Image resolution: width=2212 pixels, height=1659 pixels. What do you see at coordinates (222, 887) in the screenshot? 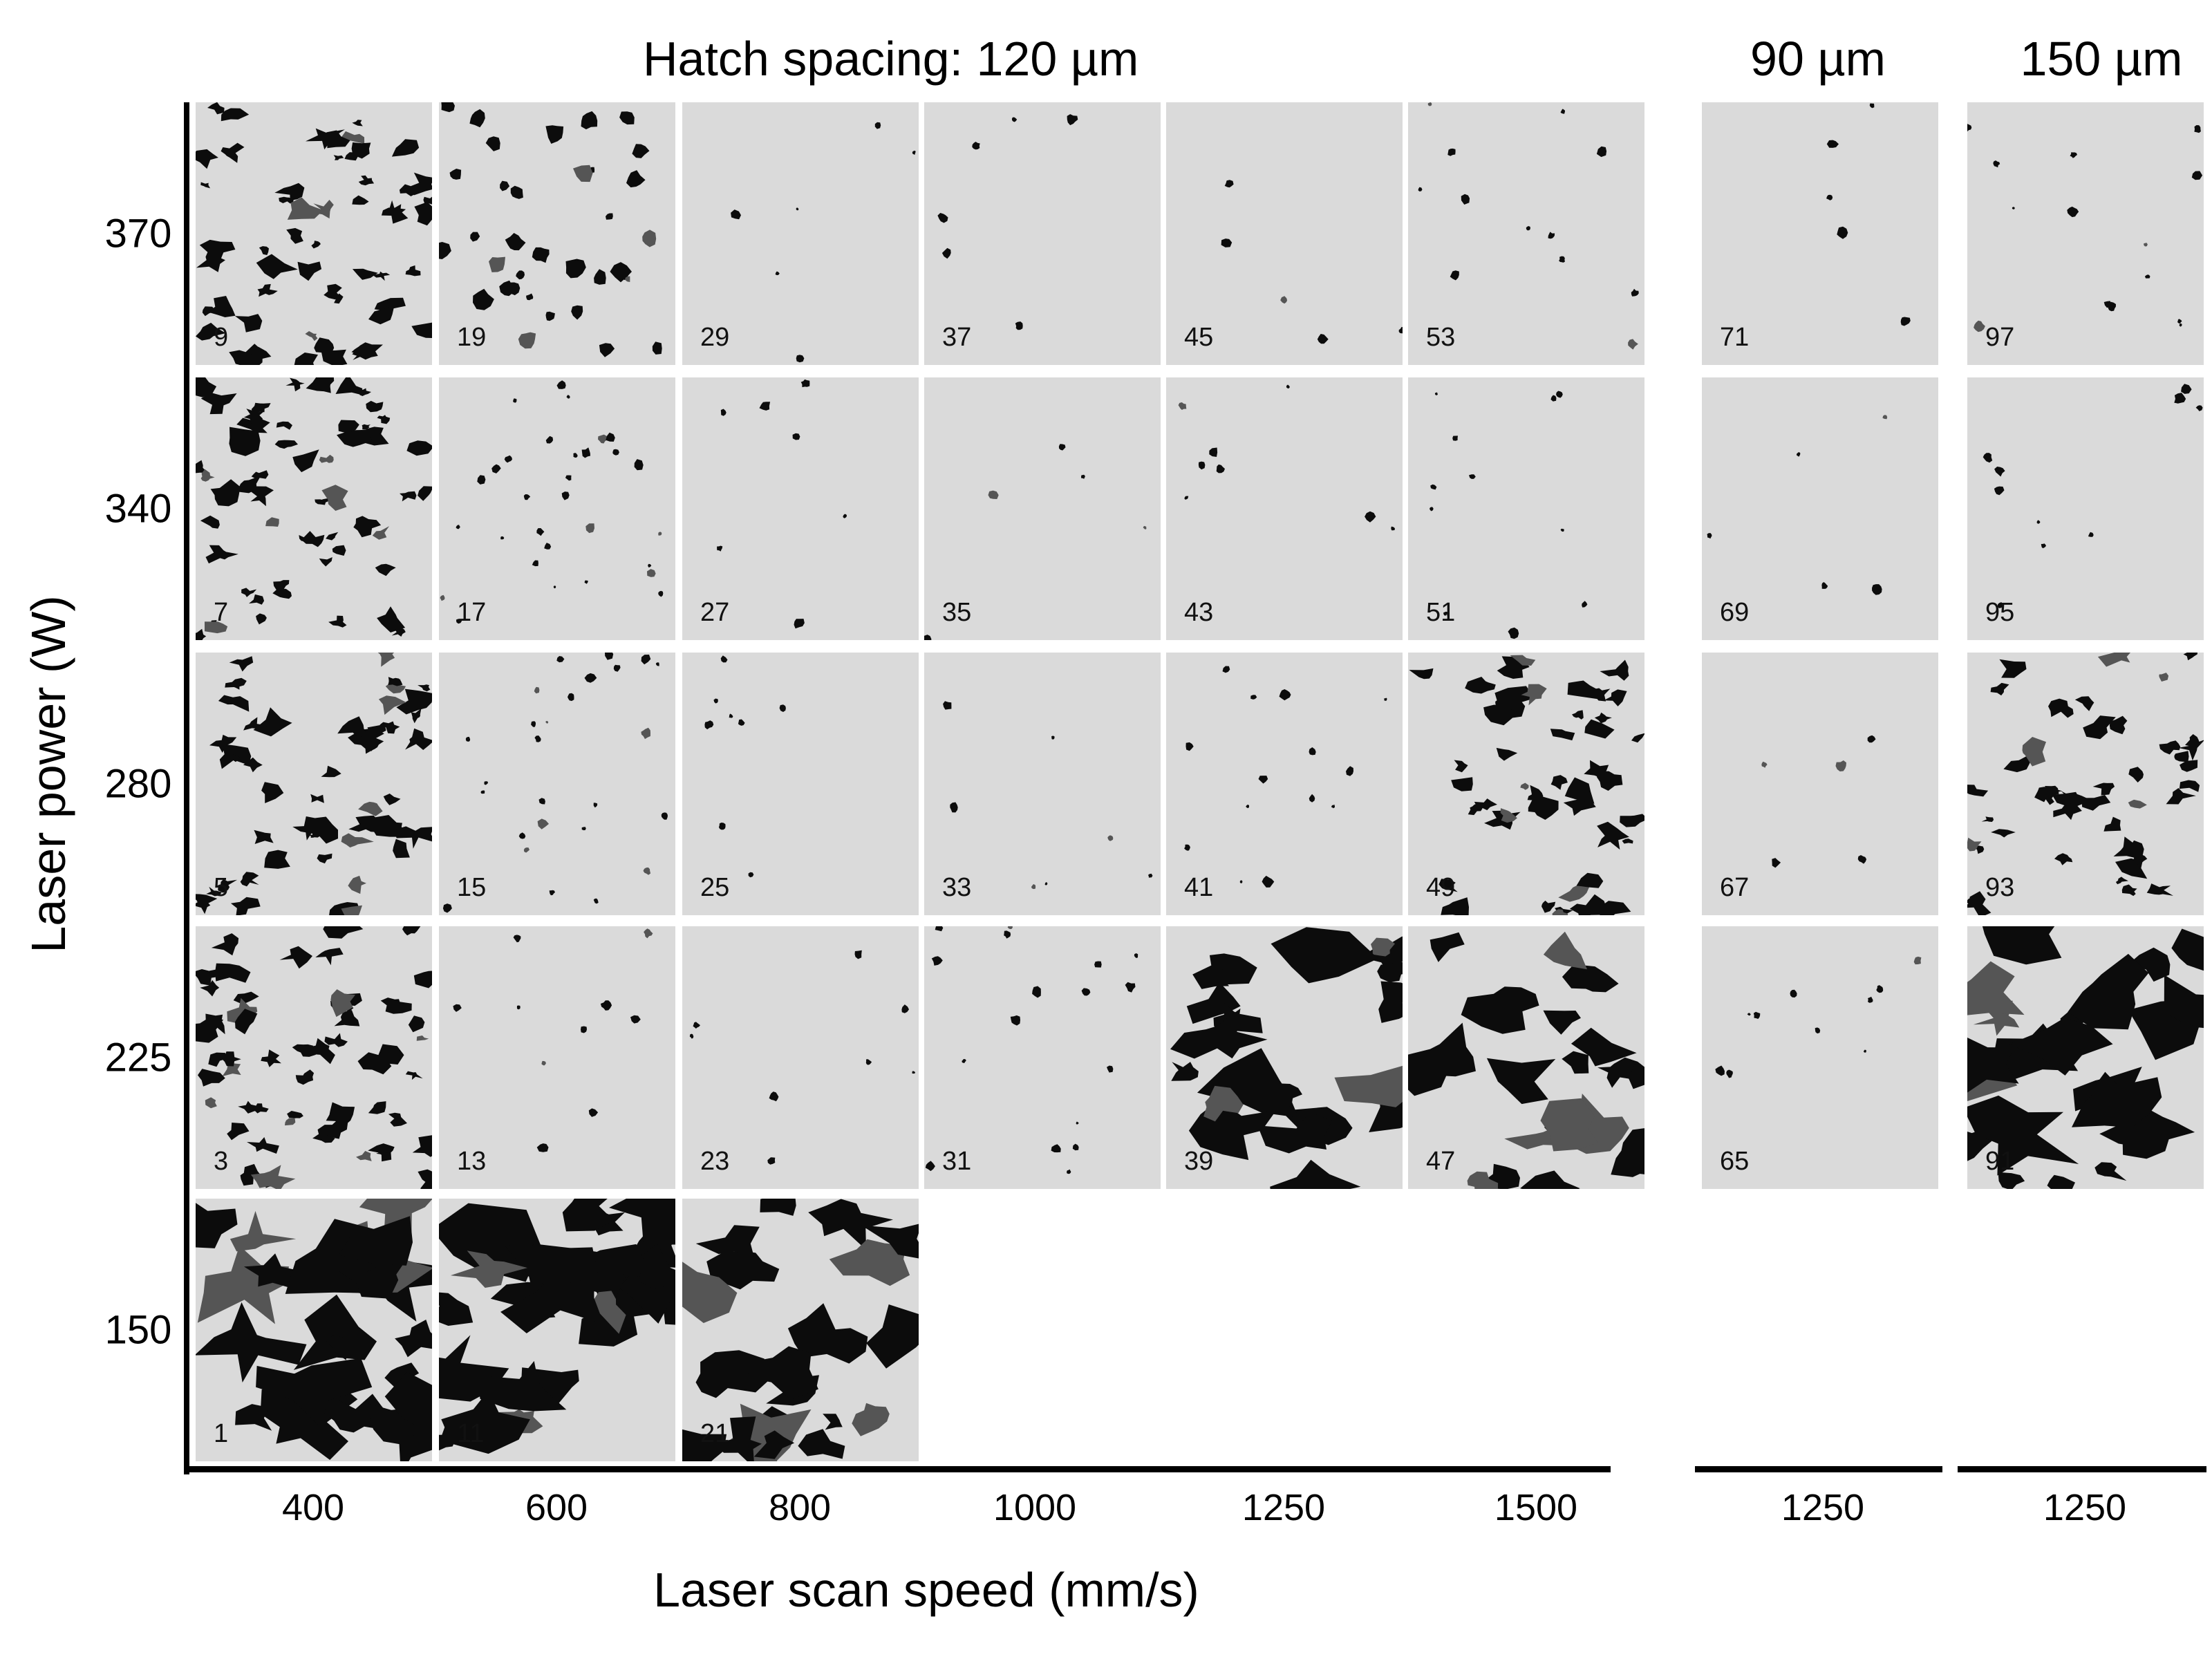
I see `sample-number: 5` at bounding box center [222, 887].